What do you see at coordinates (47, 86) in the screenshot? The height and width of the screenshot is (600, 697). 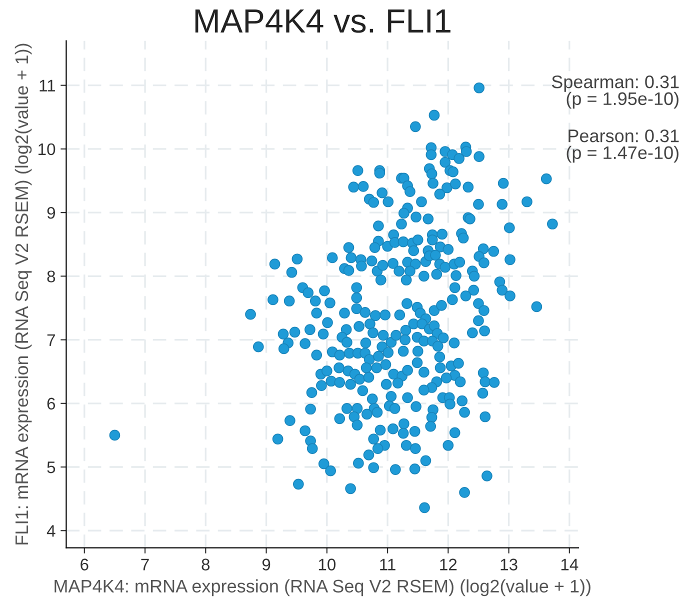 I see `y-tick-label: 11` at bounding box center [47, 86].